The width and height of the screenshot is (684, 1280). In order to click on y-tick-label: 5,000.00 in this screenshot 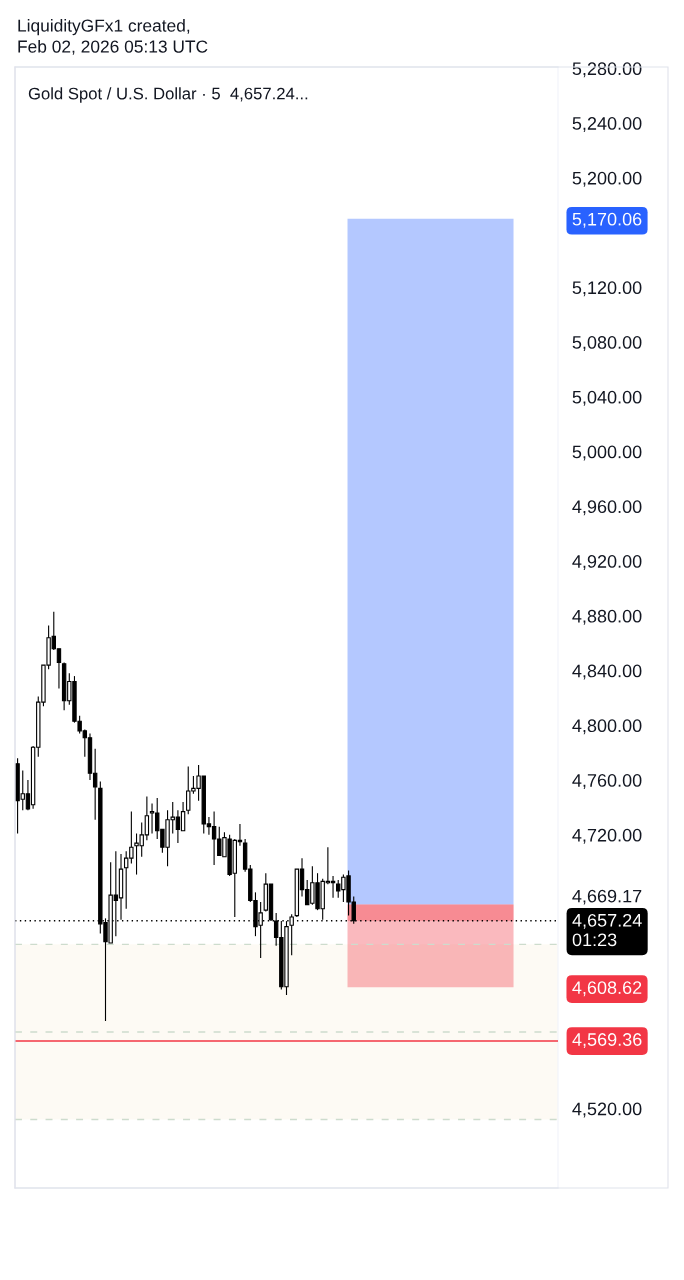, I will do `click(607, 453)`.